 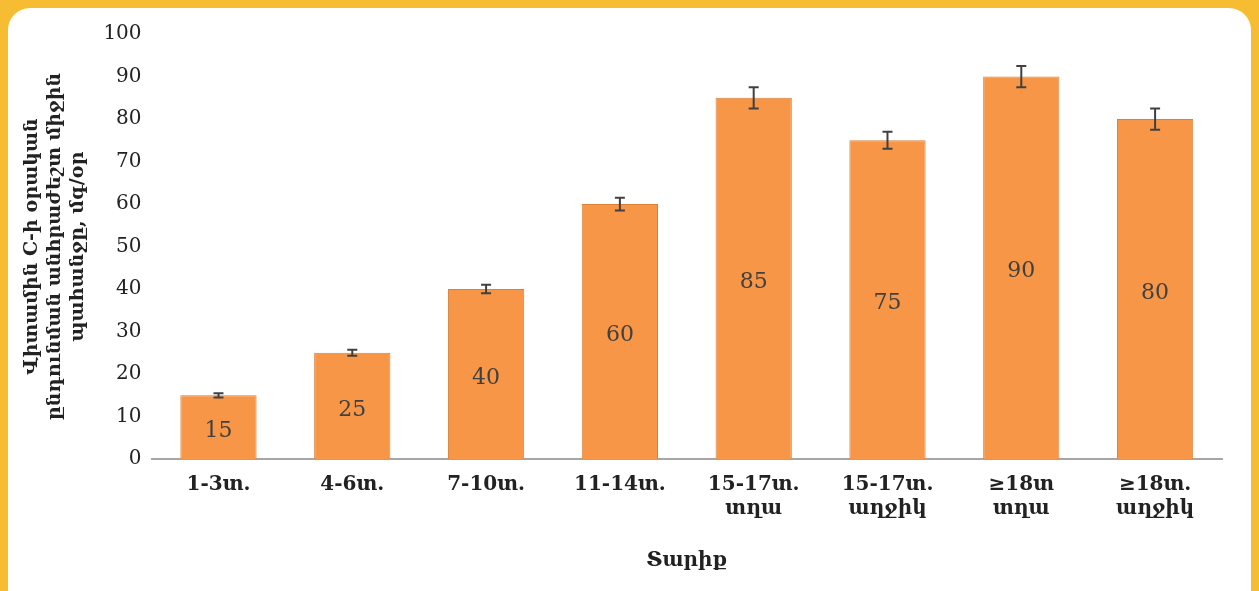 I want to click on x-tick-label: 4-6տ., so click(x=352, y=483).